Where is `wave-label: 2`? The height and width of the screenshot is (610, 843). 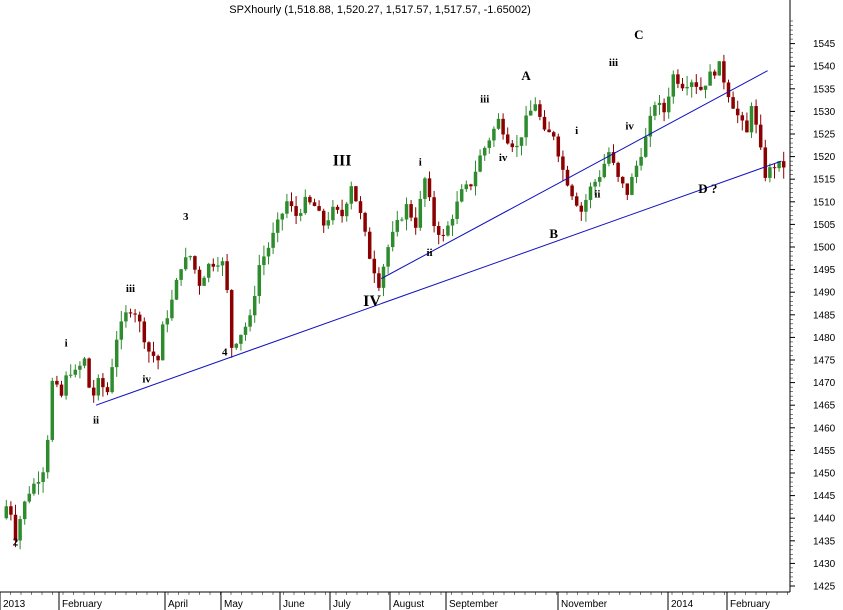
wave-label: 2 is located at coordinates (16, 542).